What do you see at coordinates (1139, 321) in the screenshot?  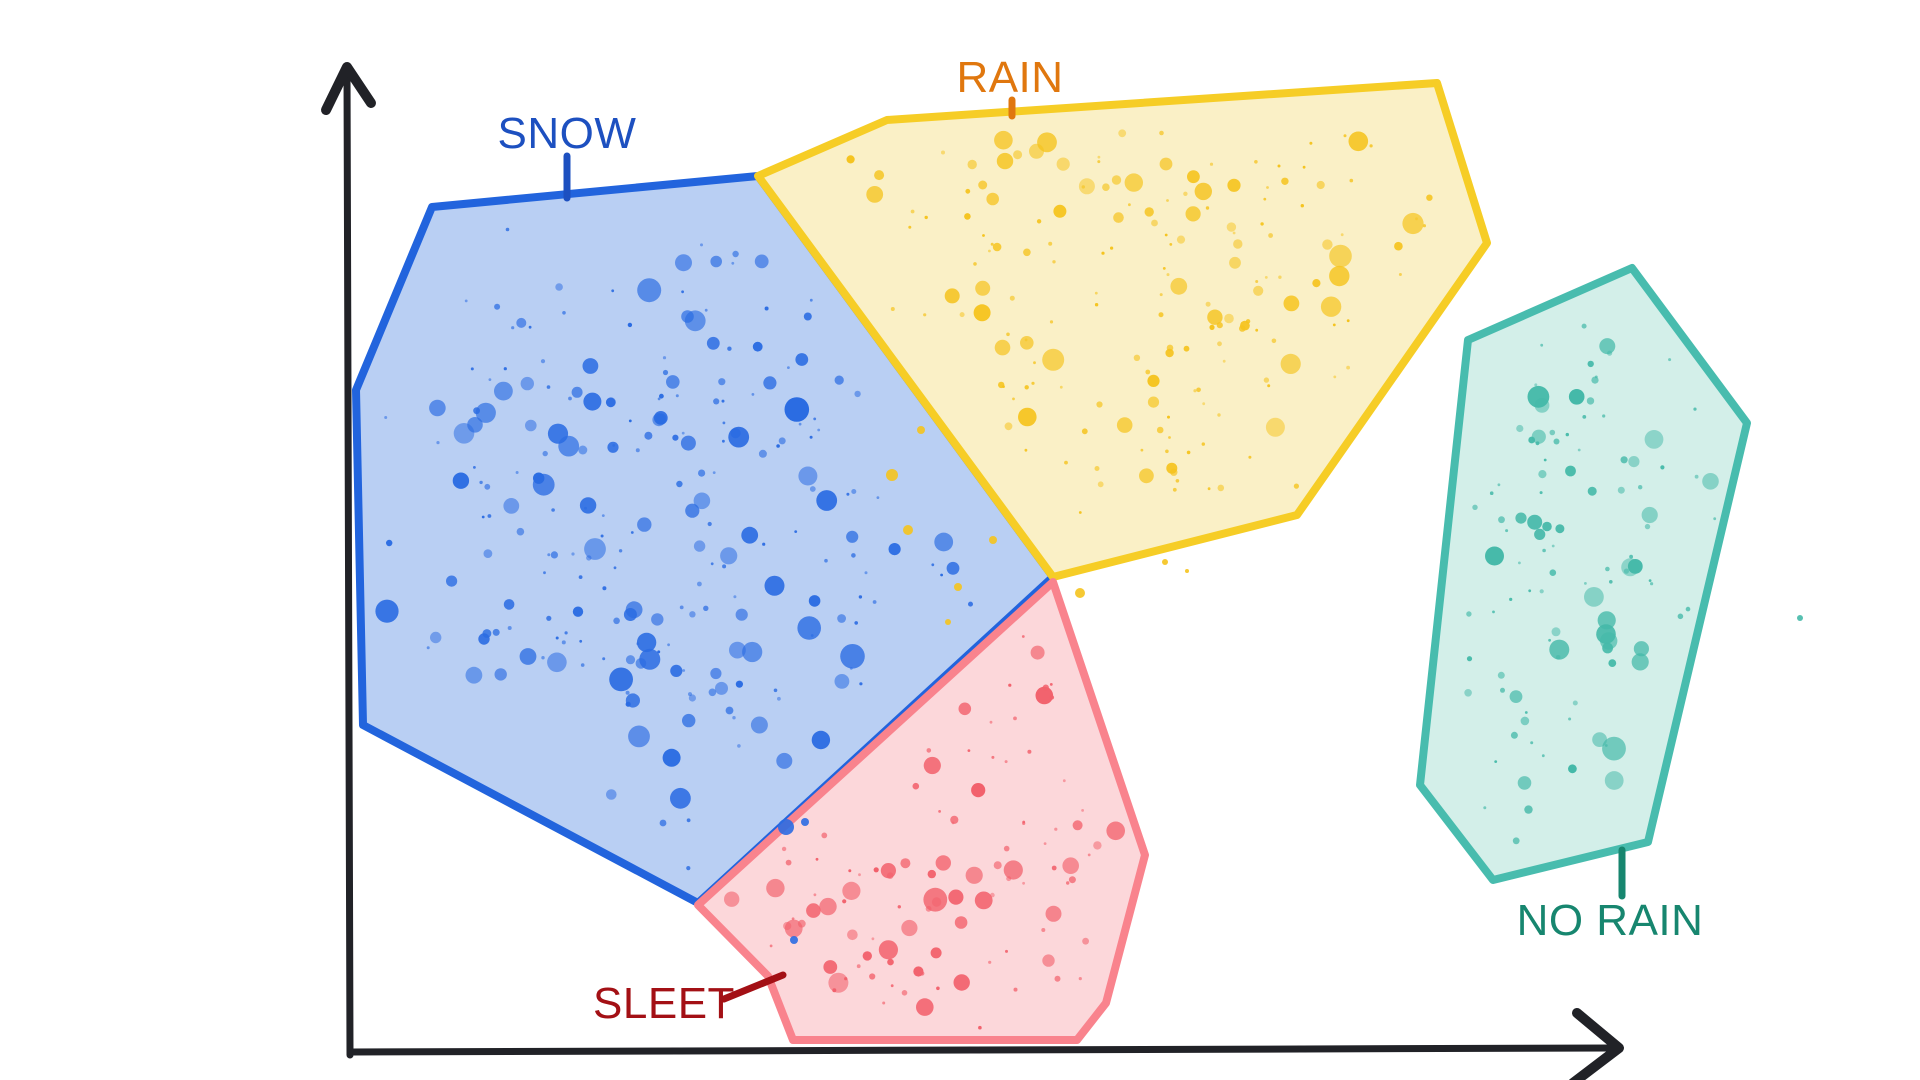 I see `dot-cluster-rain` at bounding box center [1139, 321].